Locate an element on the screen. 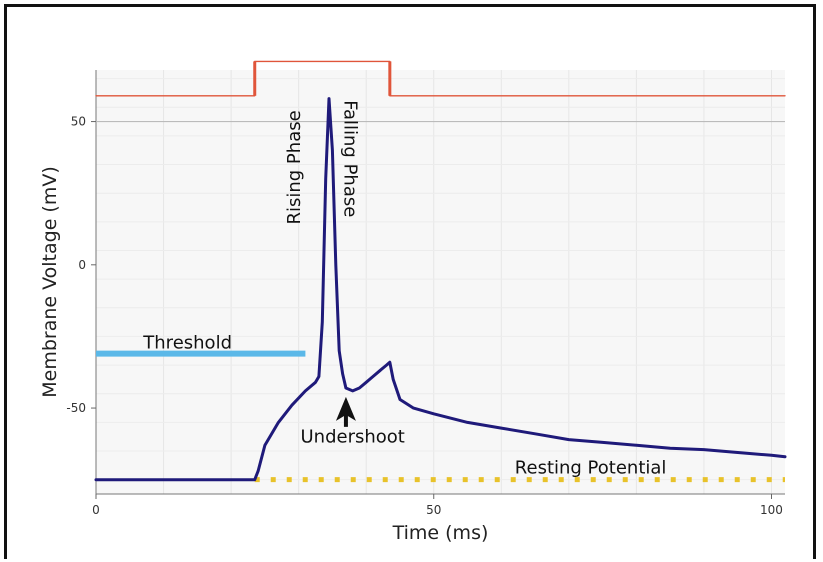  threshold-label: Threshold is located at coordinates (187, 343).